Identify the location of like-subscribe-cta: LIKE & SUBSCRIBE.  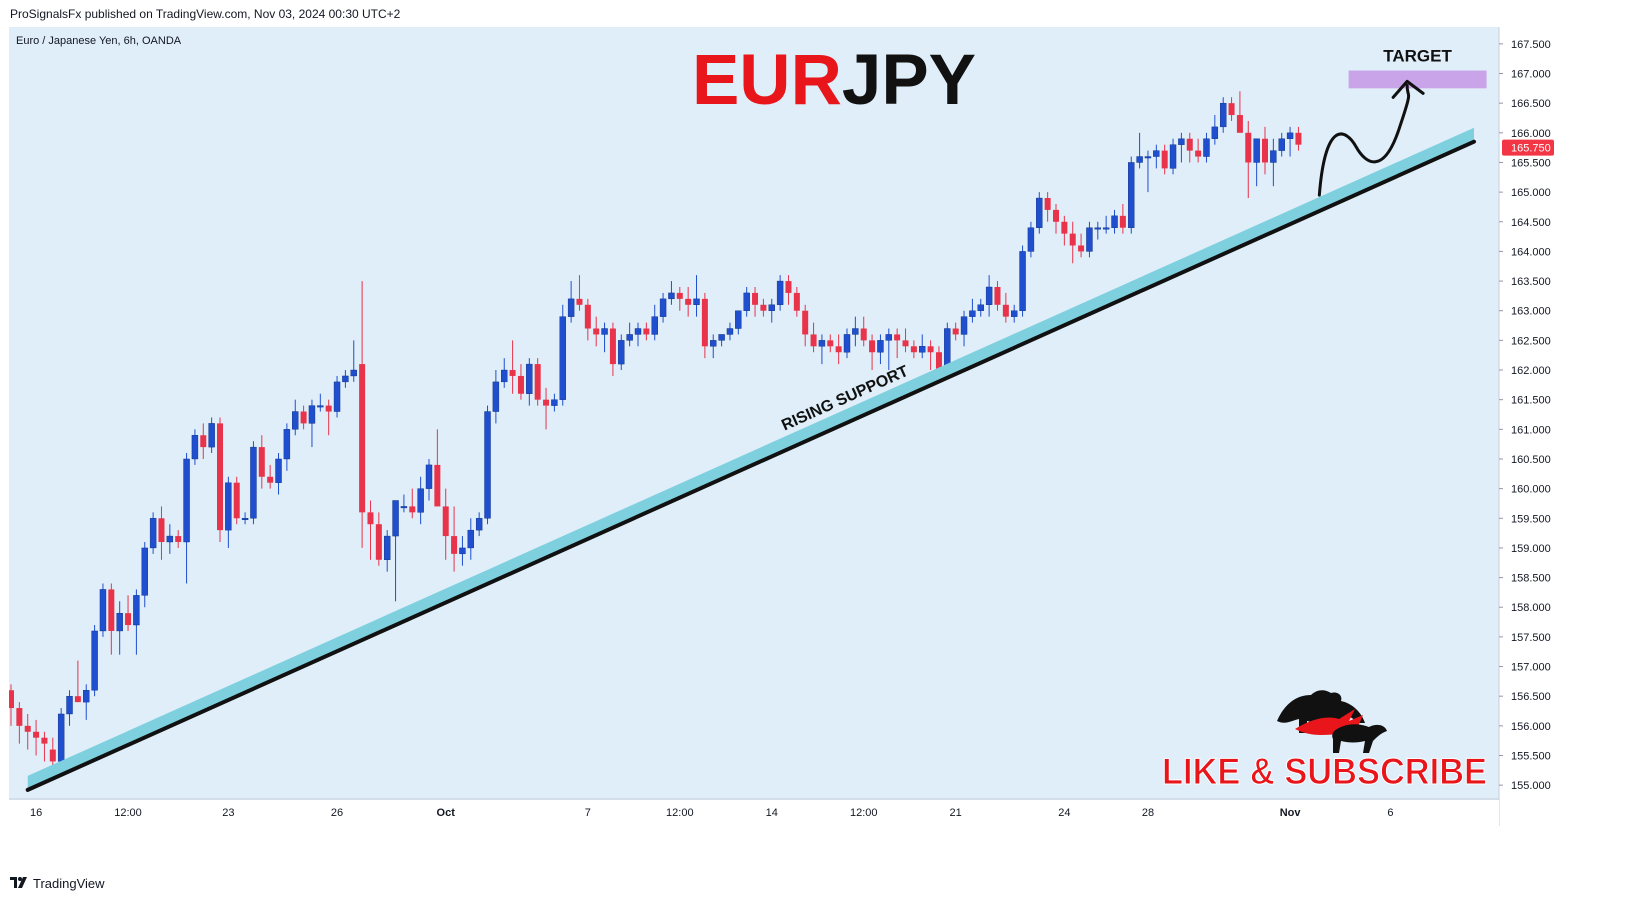
(1325, 772).